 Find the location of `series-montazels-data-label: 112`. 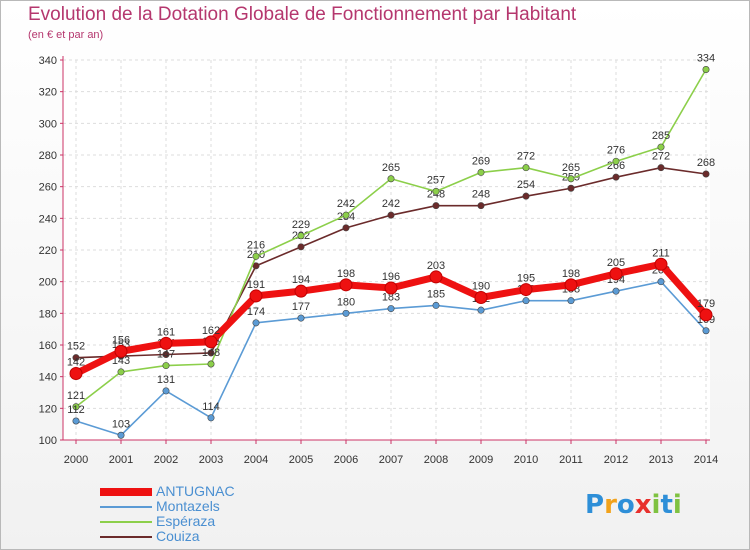

series-montazels-data-label: 112 is located at coordinates (76, 410).